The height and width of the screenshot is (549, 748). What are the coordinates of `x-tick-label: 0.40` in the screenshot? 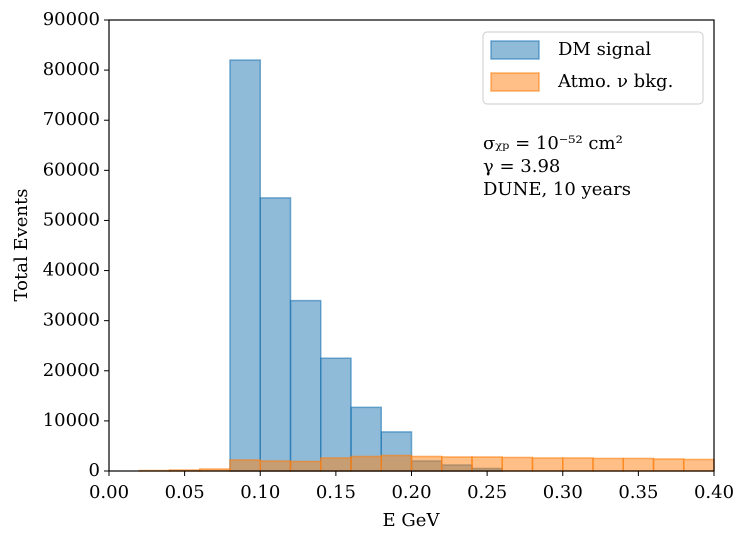 It's located at (714, 492).